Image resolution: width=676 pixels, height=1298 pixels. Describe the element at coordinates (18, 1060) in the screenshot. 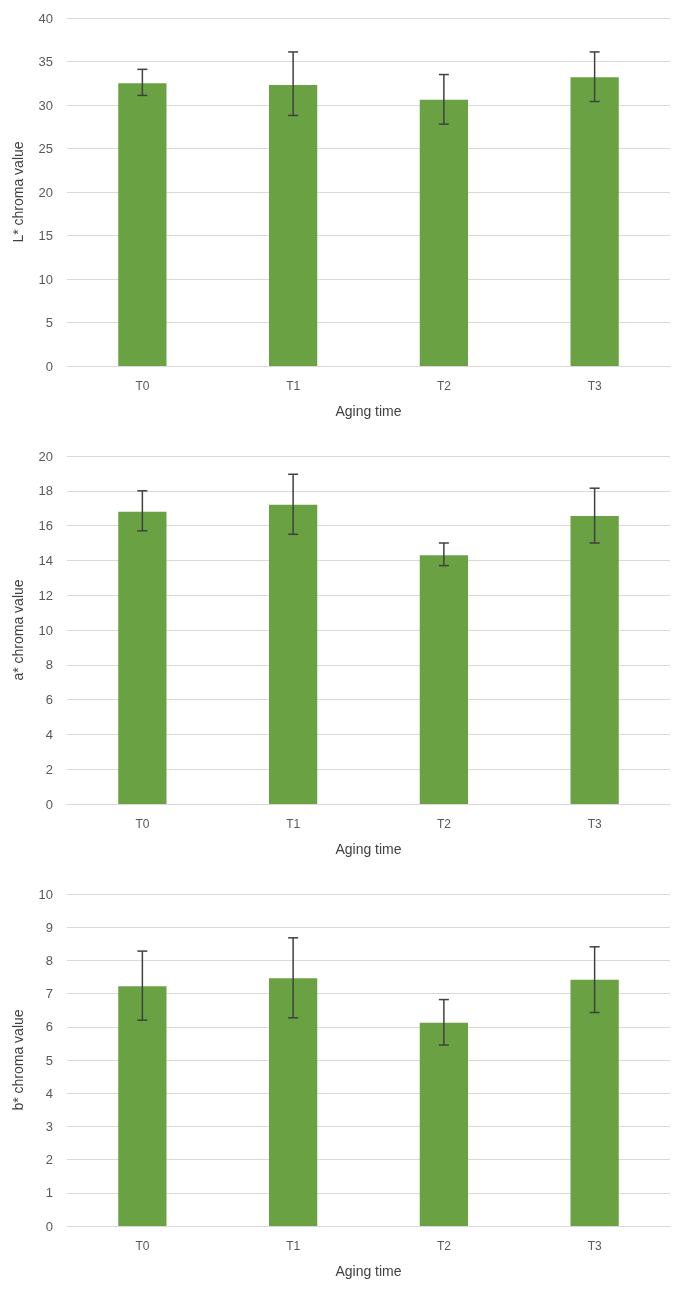

I see `y-axis-title: b* chroma value` at that location.